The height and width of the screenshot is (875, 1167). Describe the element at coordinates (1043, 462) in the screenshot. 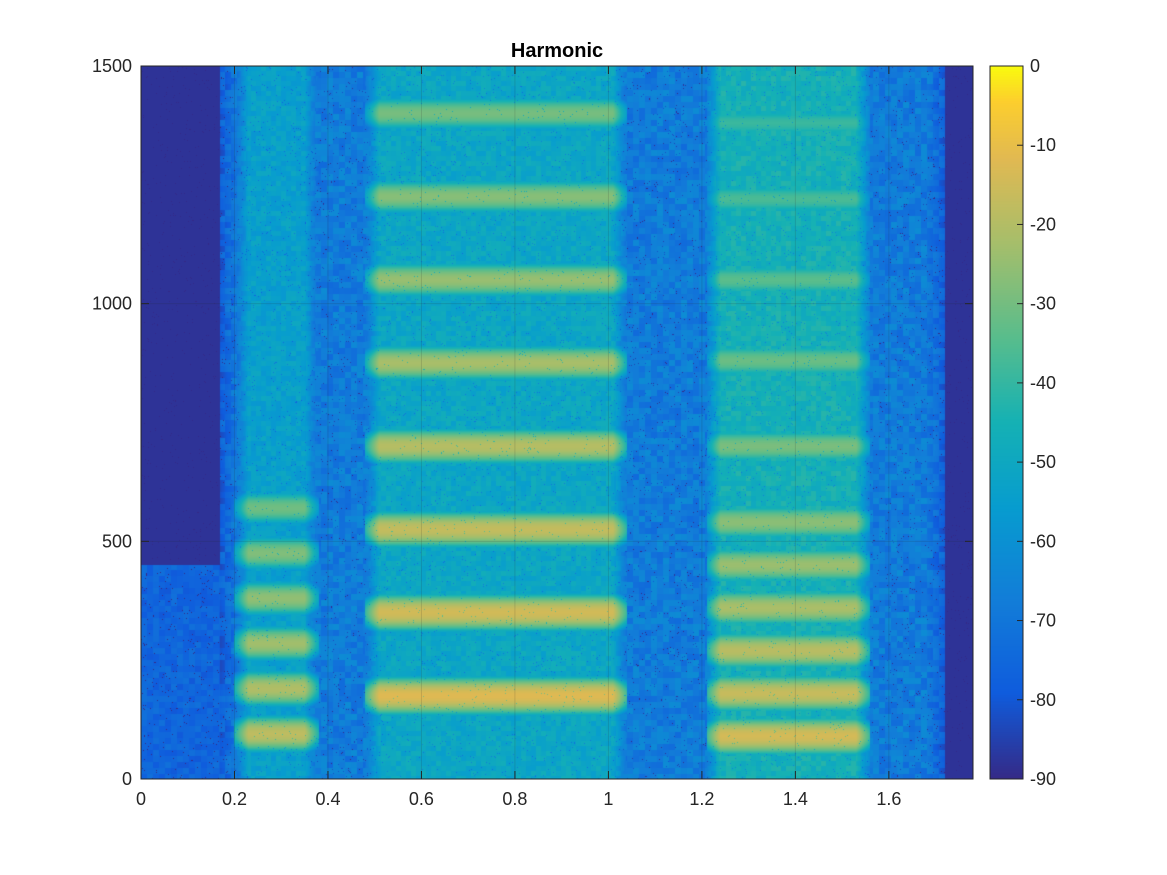

I see `colorbar-tick-label: -50` at that location.